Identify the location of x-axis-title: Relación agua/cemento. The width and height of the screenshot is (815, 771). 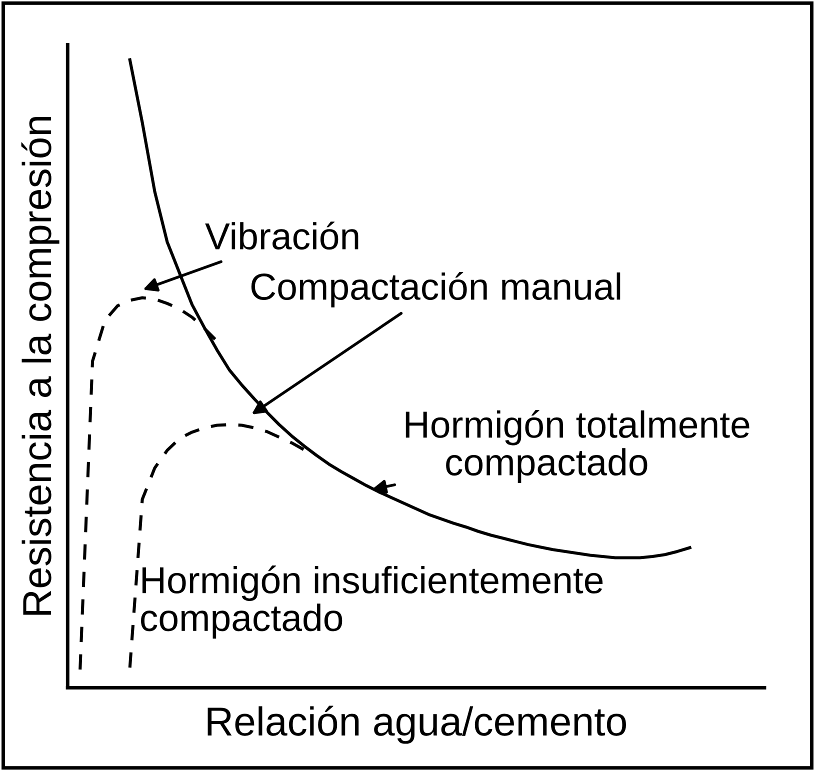
(417, 725).